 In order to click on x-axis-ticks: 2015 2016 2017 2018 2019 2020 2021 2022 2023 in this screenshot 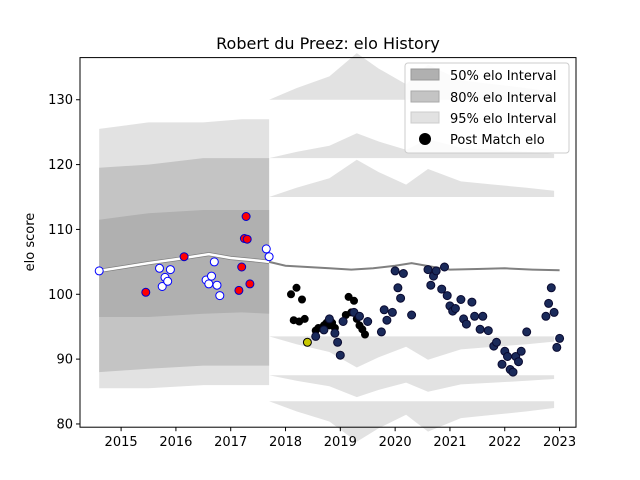, I will do `click(340, 438)`.